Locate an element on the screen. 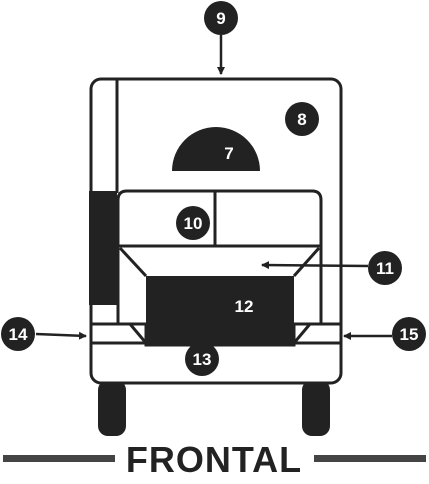 Image resolution: width=429 pixels, height=484 pixels. caption-bar-right is located at coordinates (370, 458).